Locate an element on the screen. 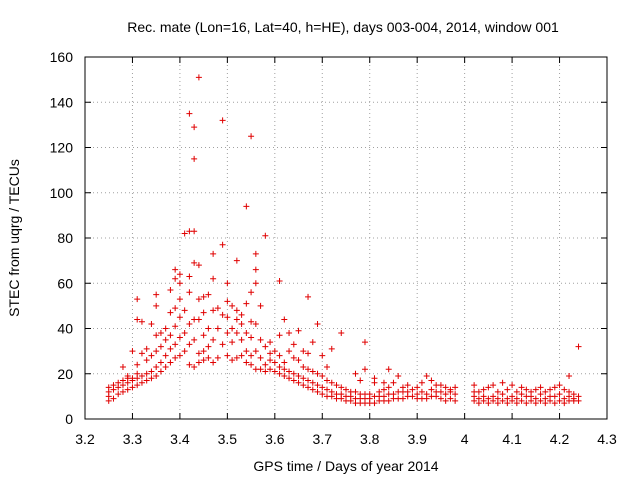 The image size is (640, 480). x-tick-label: 3.6 is located at coordinates (275, 439).